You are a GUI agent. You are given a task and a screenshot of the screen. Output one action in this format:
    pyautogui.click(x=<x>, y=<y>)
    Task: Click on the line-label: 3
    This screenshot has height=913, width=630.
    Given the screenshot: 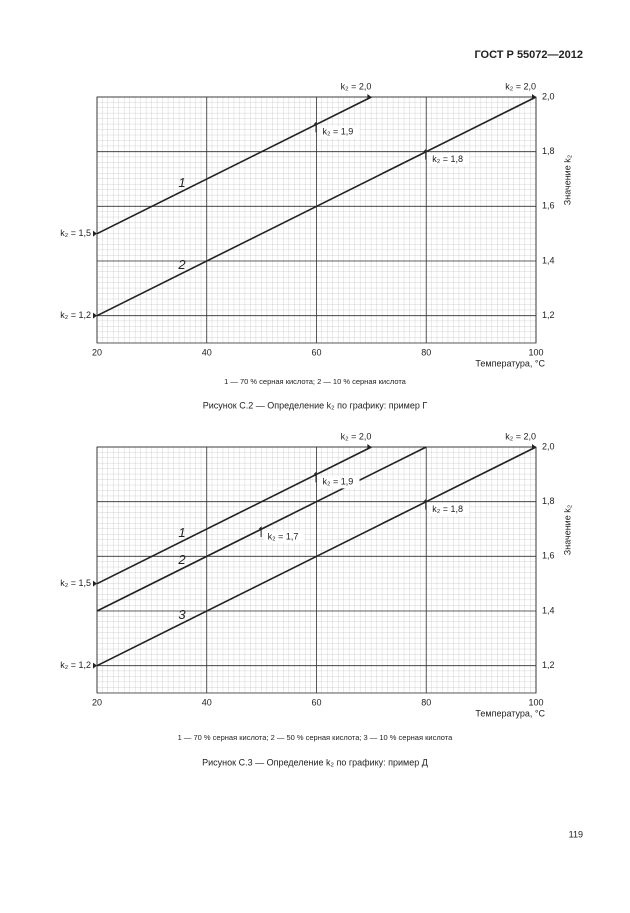 What is the action you would take?
    pyautogui.click(x=182, y=614)
    